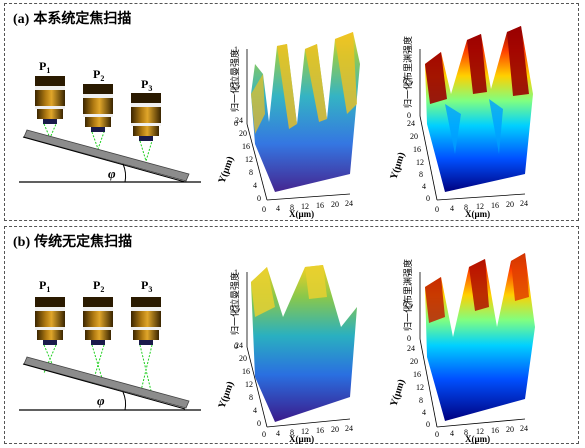 The height and width of the screenshot is (448, 585). Describe the element at coordinates (407, 295) in the screenshot. I see `plot-brillouin-b-zlabel: 归一化布里渊强度` at that location.